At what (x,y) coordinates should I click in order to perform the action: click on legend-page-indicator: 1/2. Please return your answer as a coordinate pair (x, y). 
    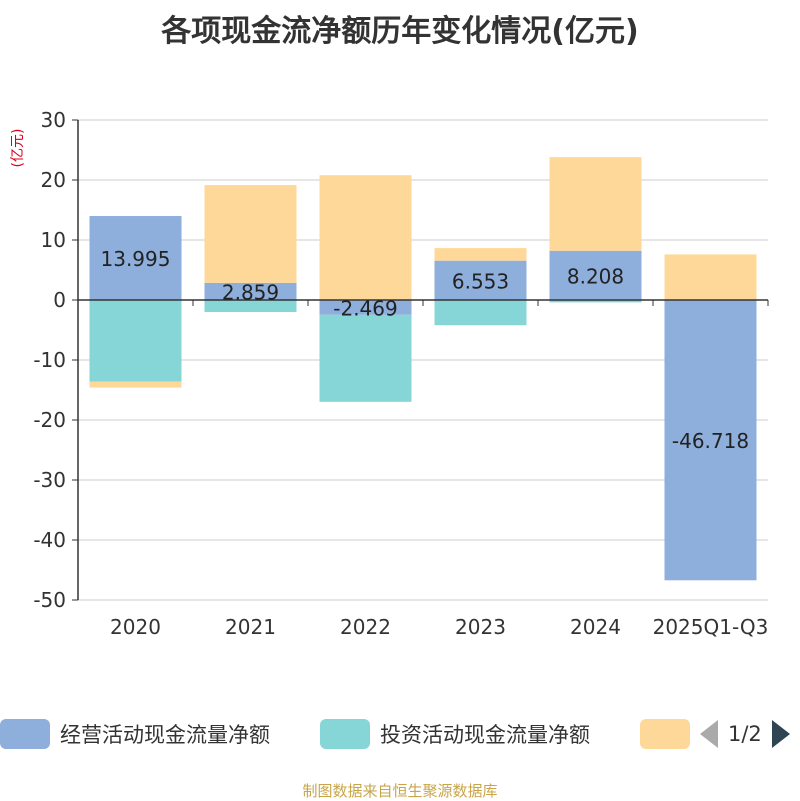
    Looking at the image, I should click on (745, 734).